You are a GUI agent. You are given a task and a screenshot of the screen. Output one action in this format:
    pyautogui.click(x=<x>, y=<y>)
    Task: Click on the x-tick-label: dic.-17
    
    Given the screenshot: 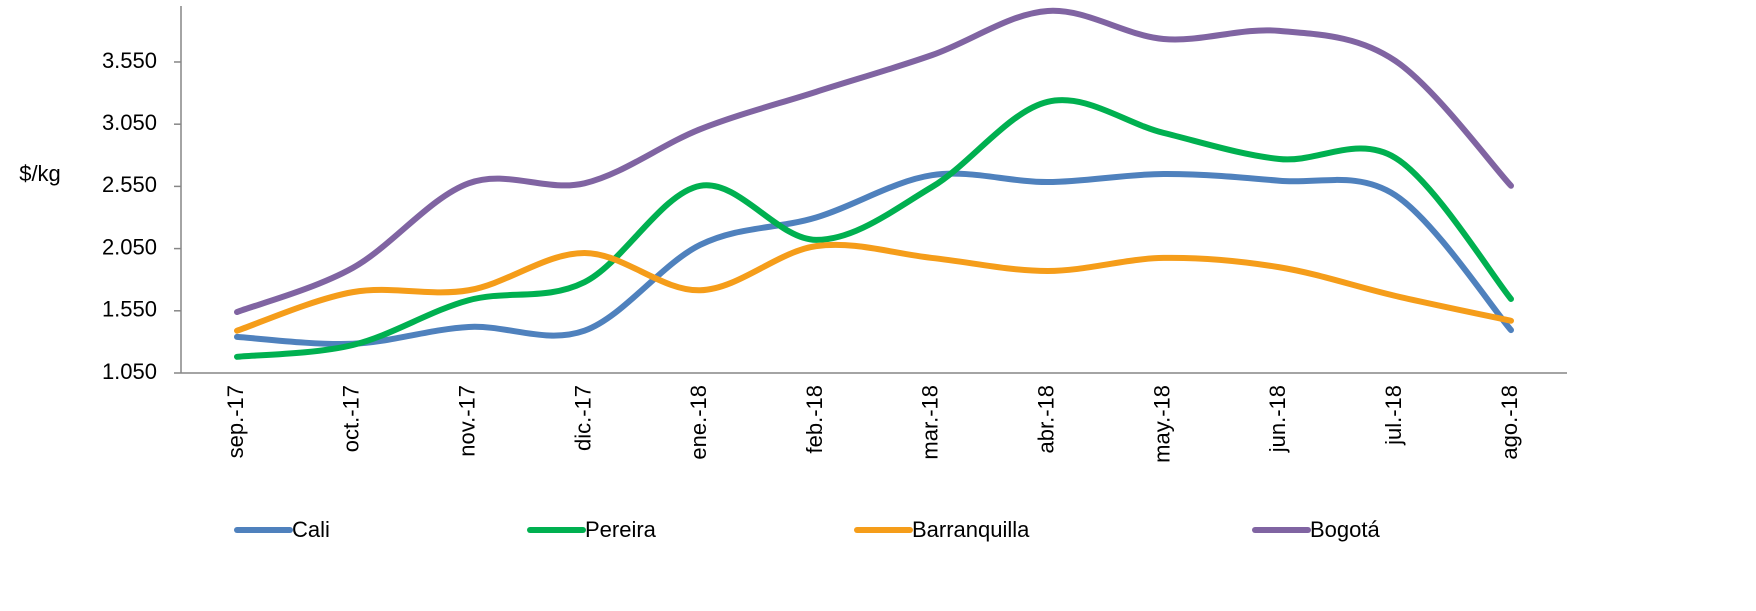 What is the action you would take?
    pyautogui.click(x=582, y=418)
    